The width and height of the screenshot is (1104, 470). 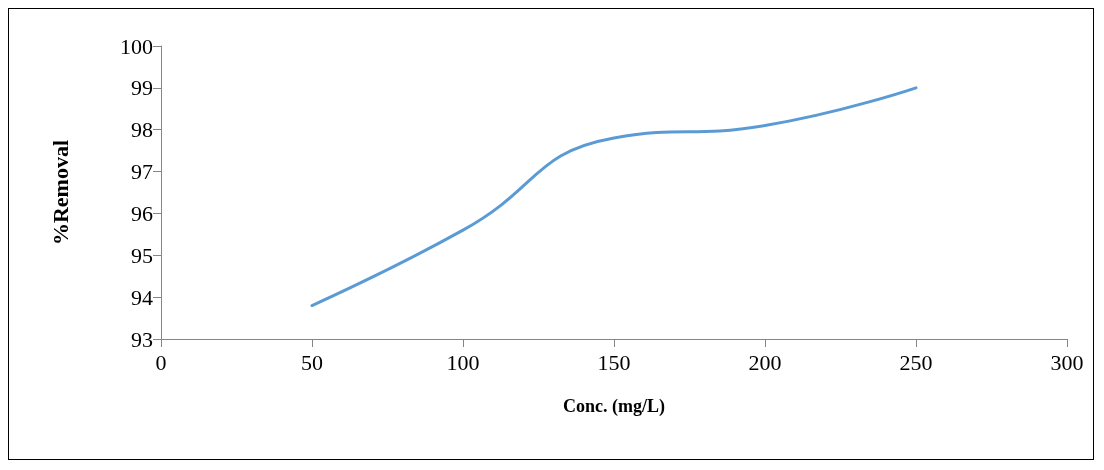 What do you see at coordinates (60, 192) in the screenshot?
I see `y-axis-title: %Removal` at bounding box center [60, 192].